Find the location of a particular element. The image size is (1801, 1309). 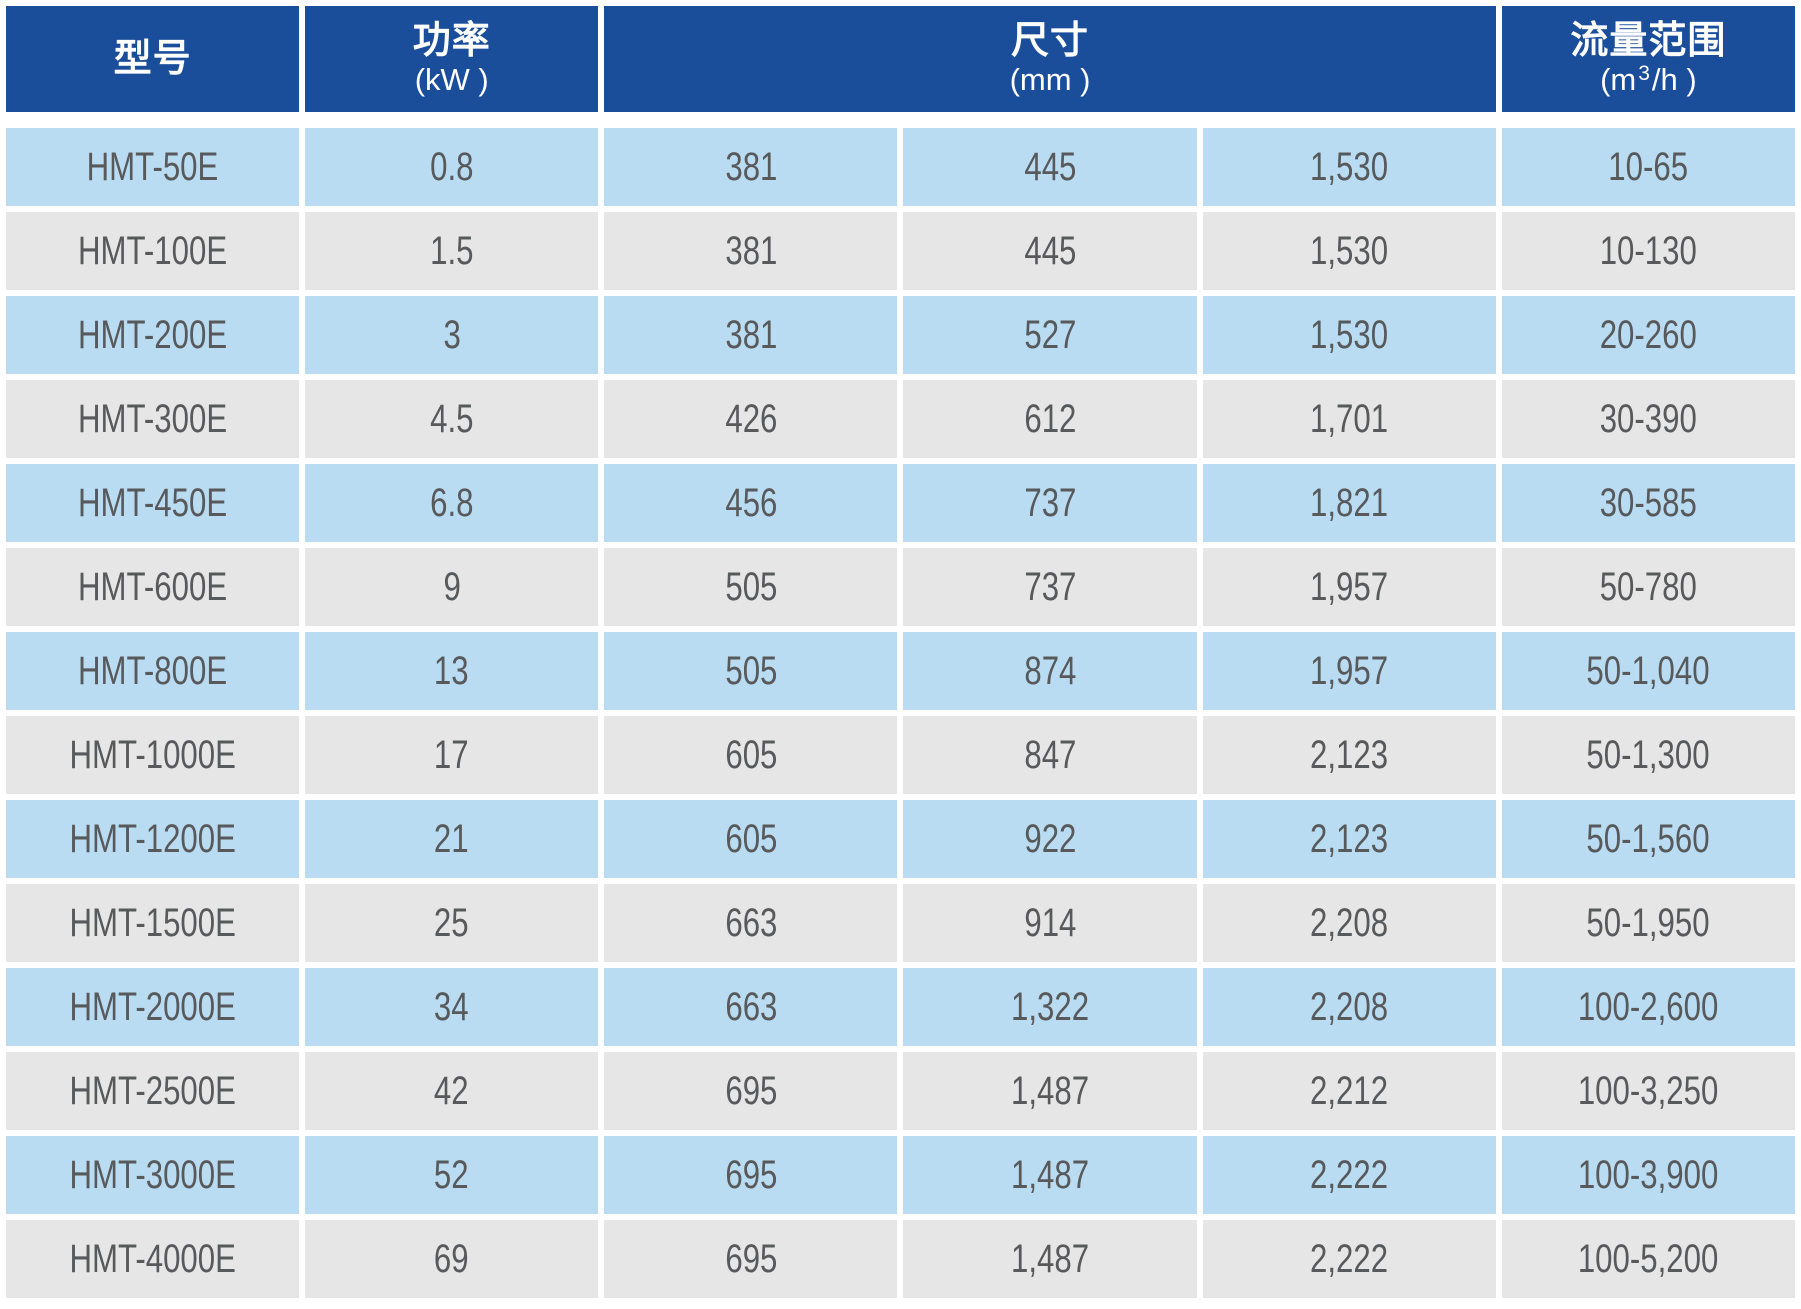

model-cell-text: HMT-600E is located at coordinates (153, 586).